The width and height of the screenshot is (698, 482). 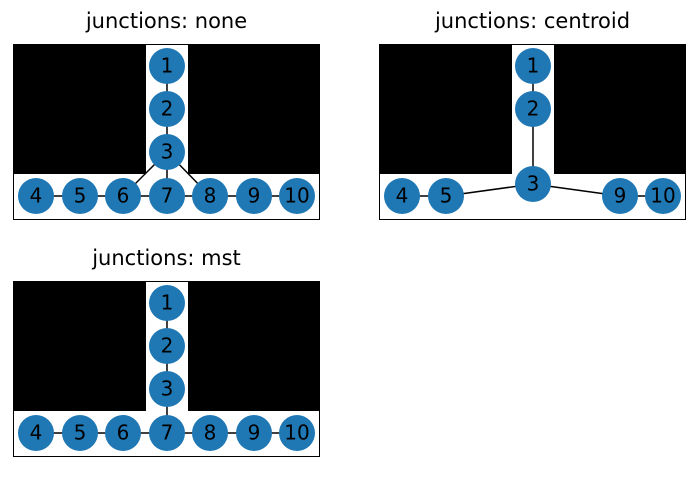 I want to click on panel-title: junctions: centroid, so click(x=532, y=21).